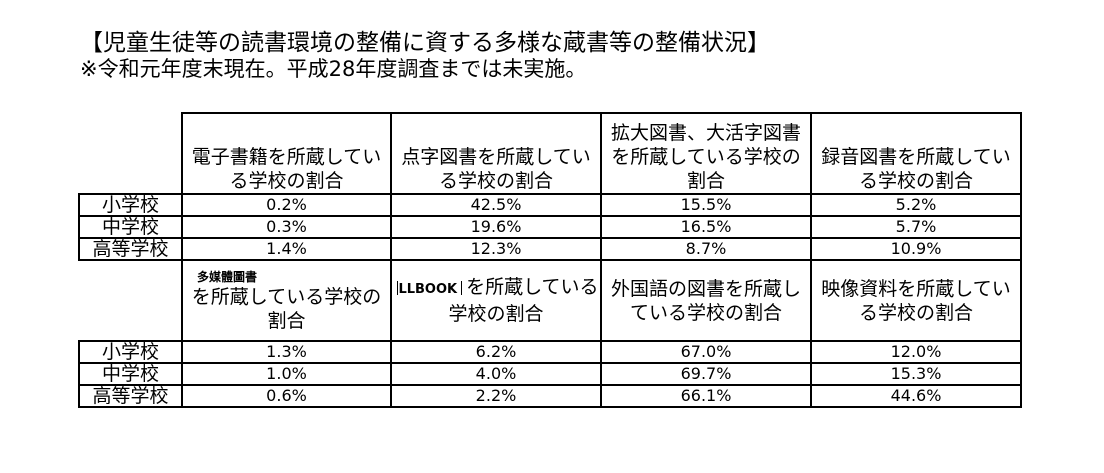 This screenshot has width=1104, height=473. I want to click on table-cell: 0.6%, so click(286, 396).